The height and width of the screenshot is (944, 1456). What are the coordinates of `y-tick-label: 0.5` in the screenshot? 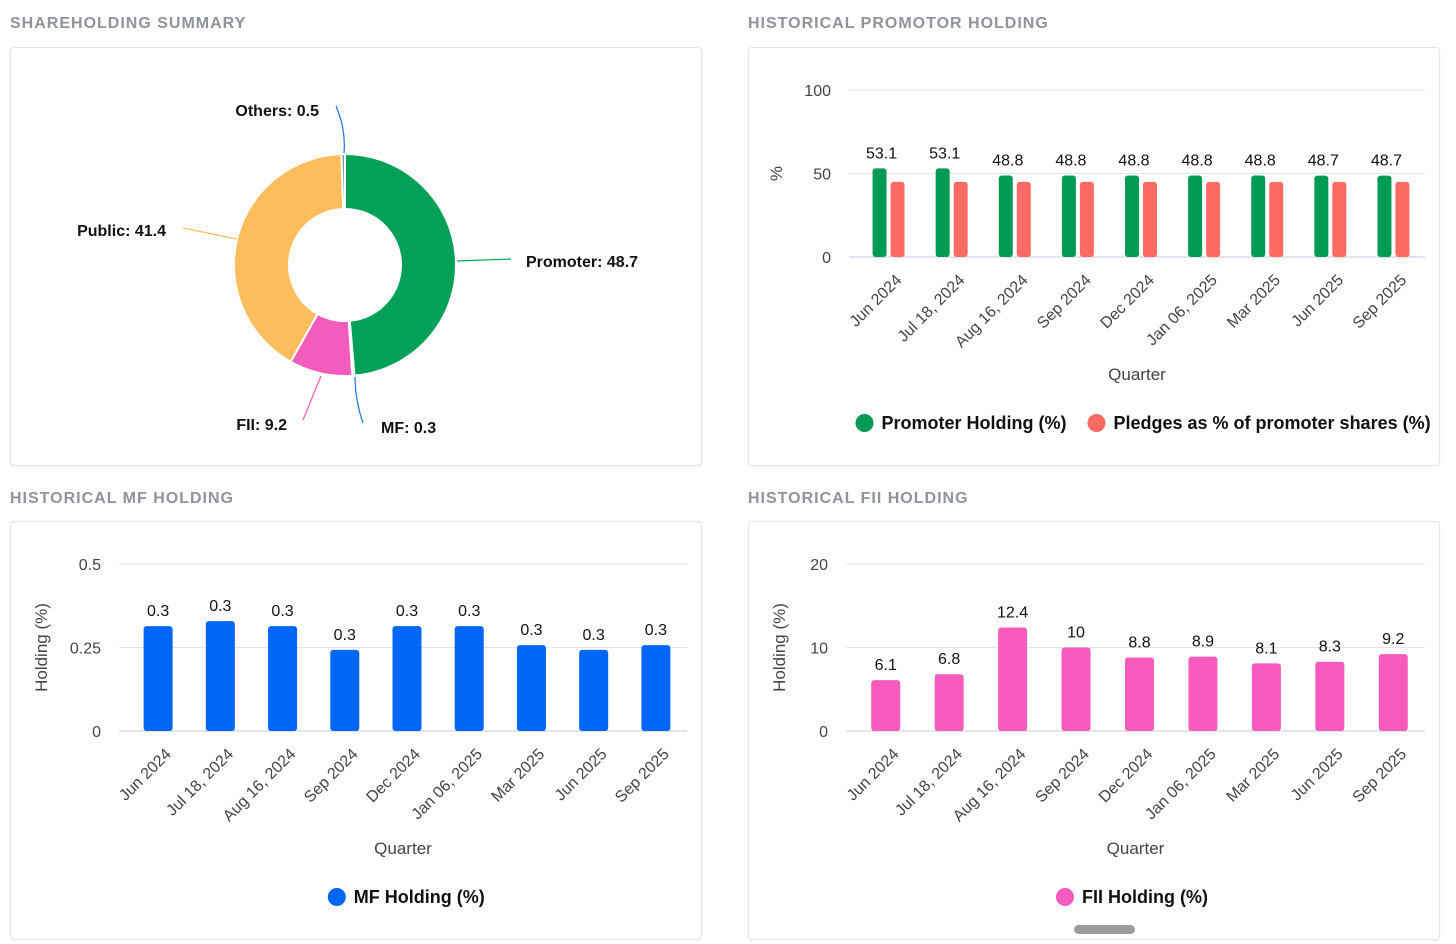 It's located at (90, 565).